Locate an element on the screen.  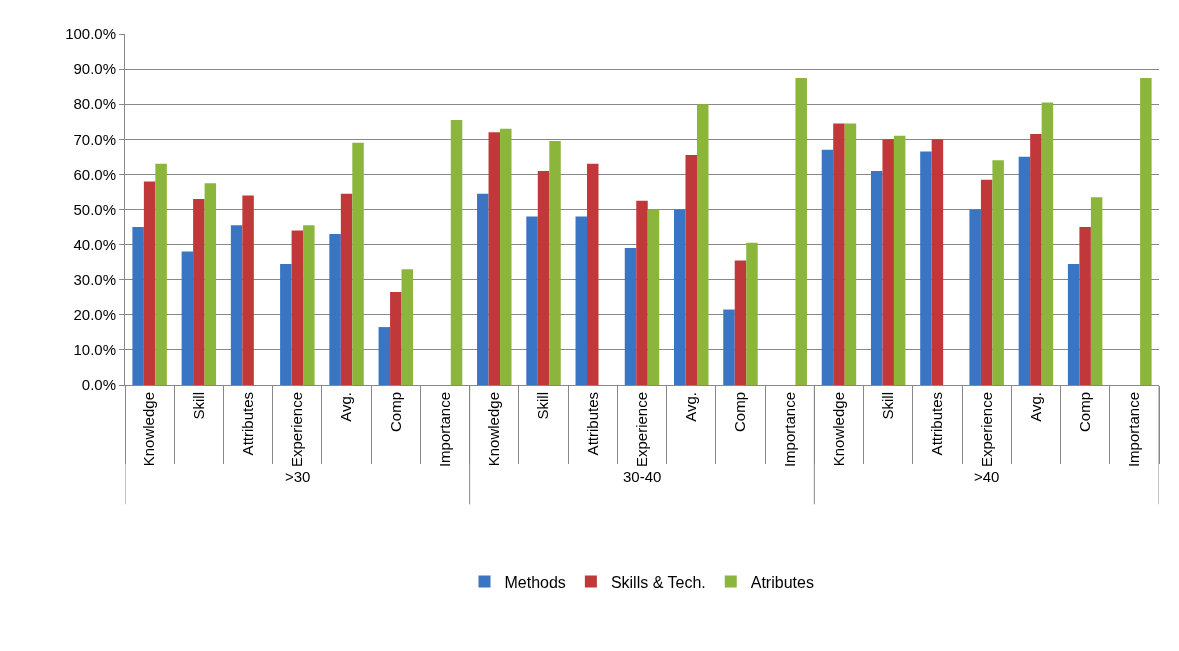
y-tick-label: 20.0% is located at coordinates (94, 315).